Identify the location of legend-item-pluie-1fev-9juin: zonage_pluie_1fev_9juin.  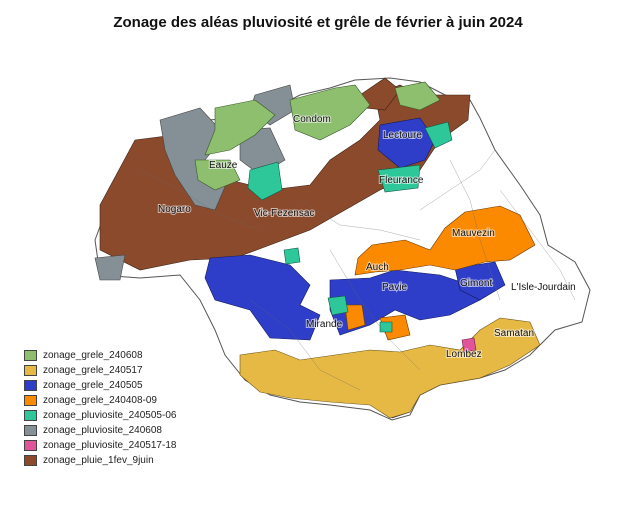
(100, 460).